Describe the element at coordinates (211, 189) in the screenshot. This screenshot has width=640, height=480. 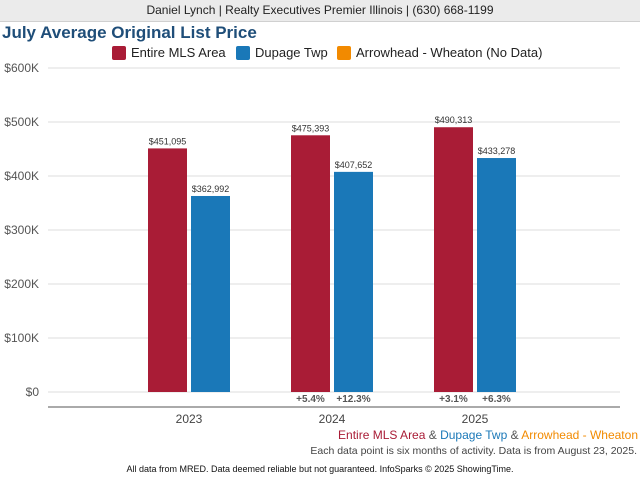
I see `data-label: $362,992` at that location.